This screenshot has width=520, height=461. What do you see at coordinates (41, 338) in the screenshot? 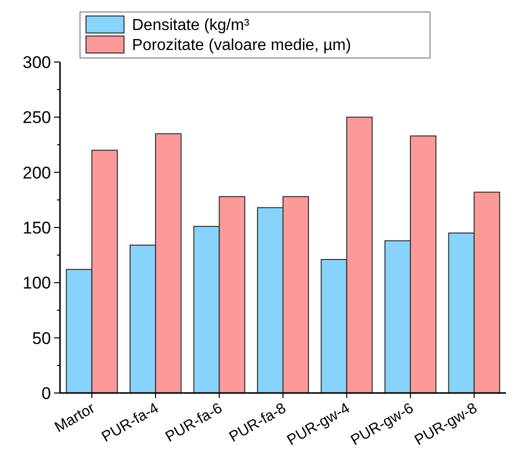
I see `y-tick-label: 50` at bounding box center [41, 338].